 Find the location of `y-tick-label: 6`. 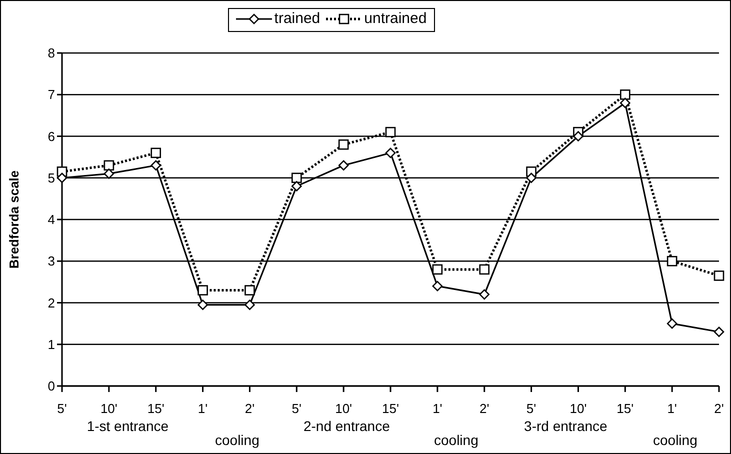

y-tick-label: 6 is located at coordinates (51, 136).